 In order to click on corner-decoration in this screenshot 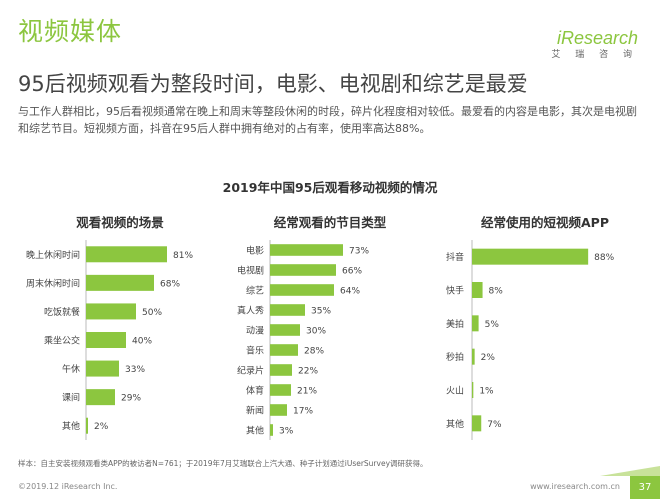, I will do `click(630, 471)`.